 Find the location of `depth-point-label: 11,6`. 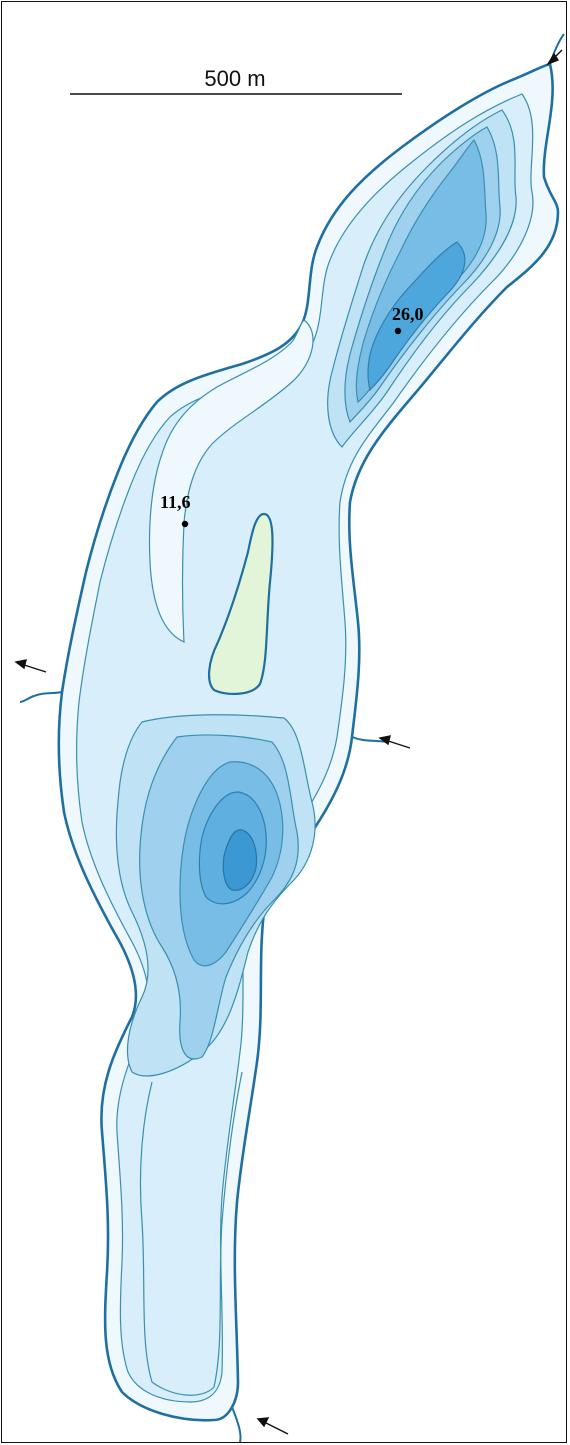

depth-point-label: 11,6 is located at coordinates (175, 502).